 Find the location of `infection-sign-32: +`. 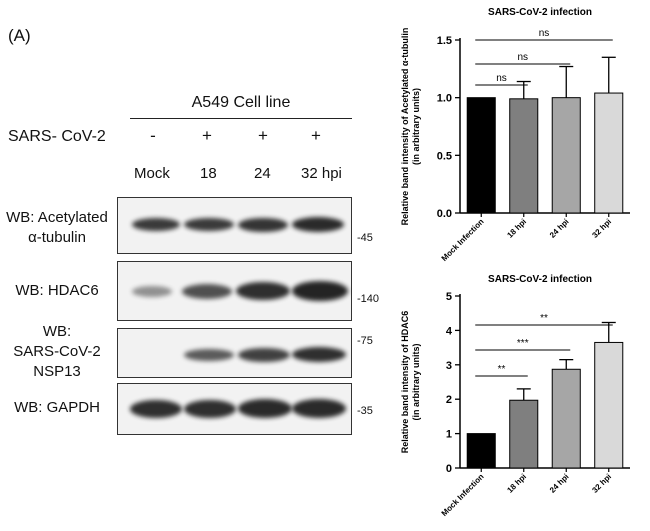

infection-sign-32: + is located at coordinates (316, 135).